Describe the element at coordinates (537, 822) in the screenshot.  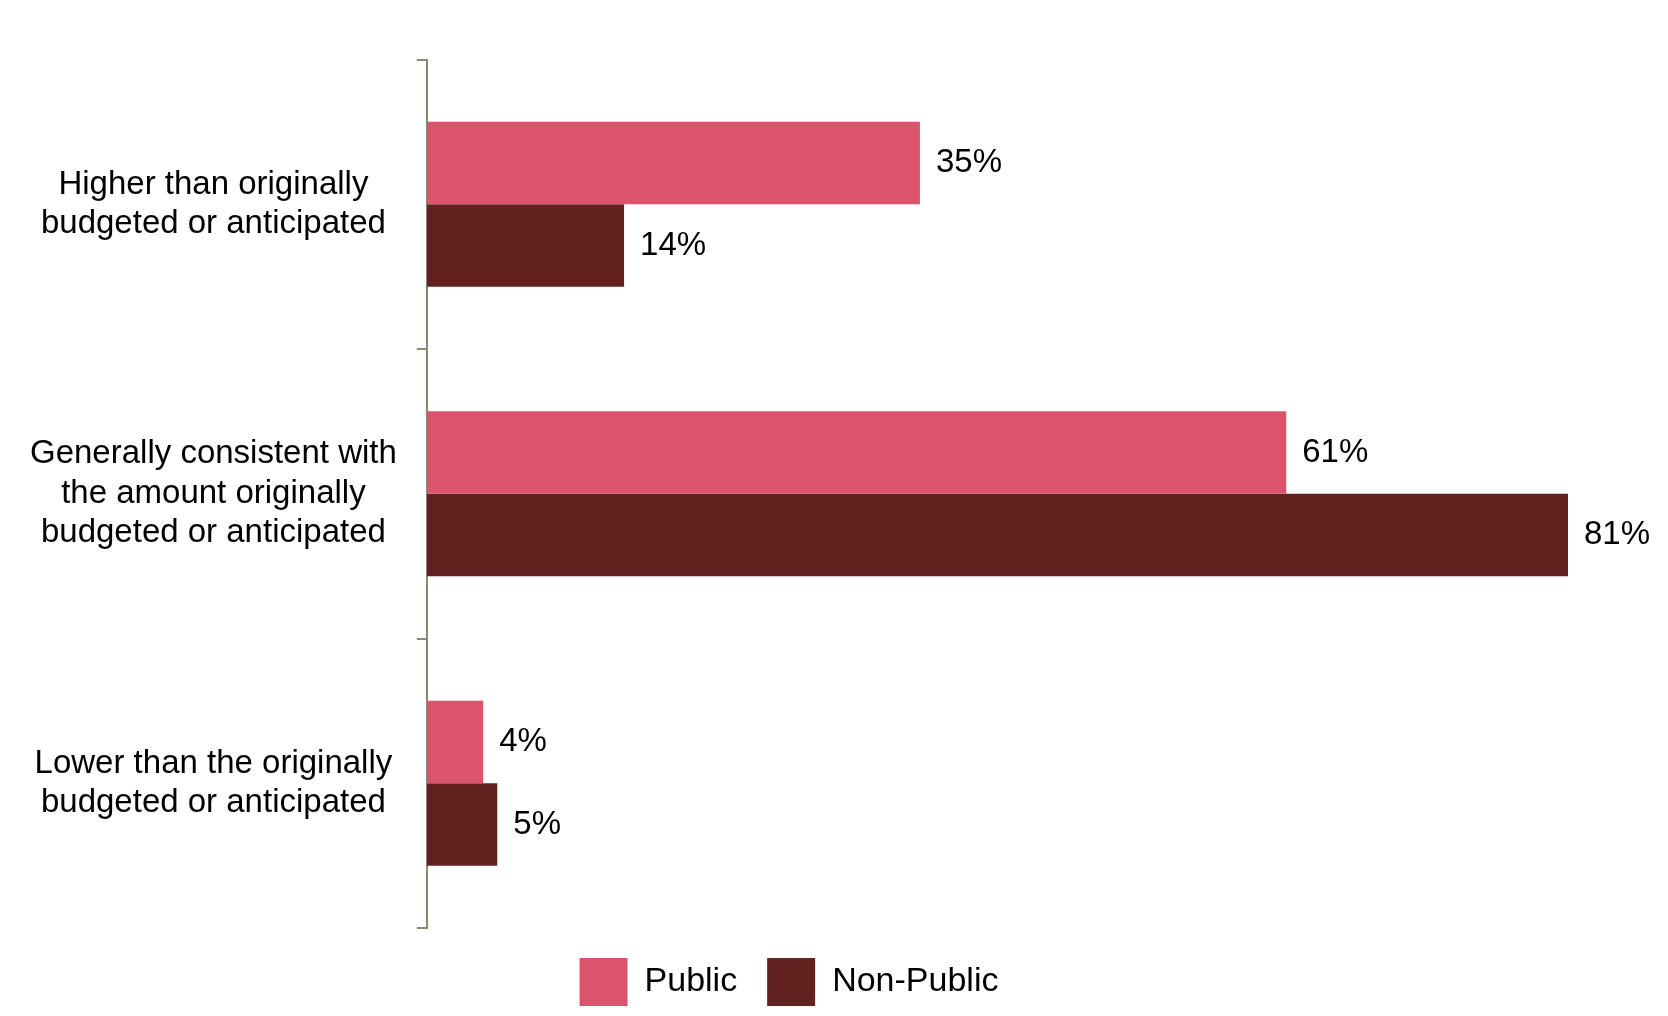
I see `data-label: 5%` at that location.